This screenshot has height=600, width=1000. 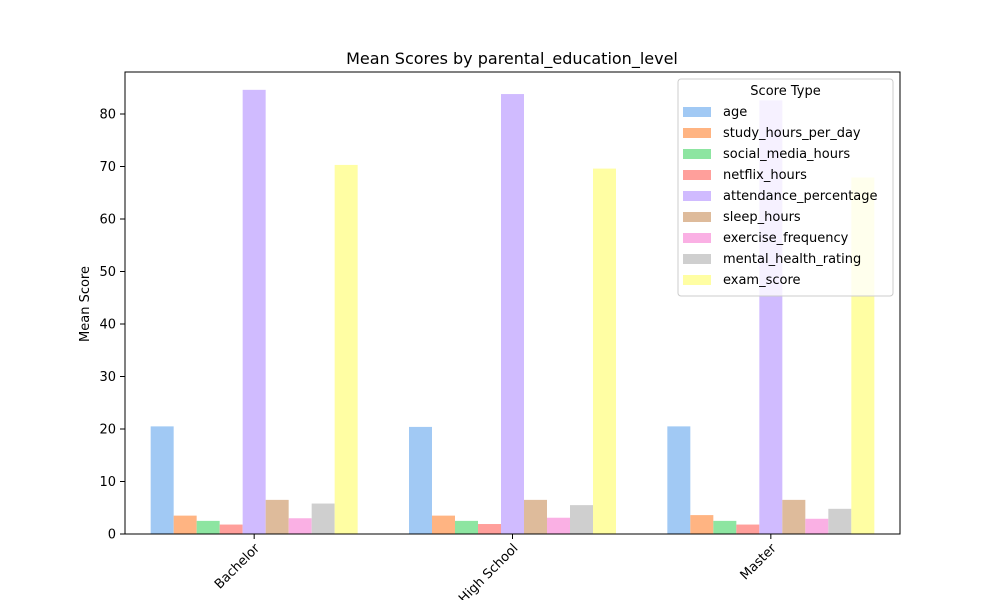 What do you see at coordinates (792, 133) in the screenshot?
I see `legend-label-study_hours_per_day: study_hours_per_day` at bounding box center [792, 133].